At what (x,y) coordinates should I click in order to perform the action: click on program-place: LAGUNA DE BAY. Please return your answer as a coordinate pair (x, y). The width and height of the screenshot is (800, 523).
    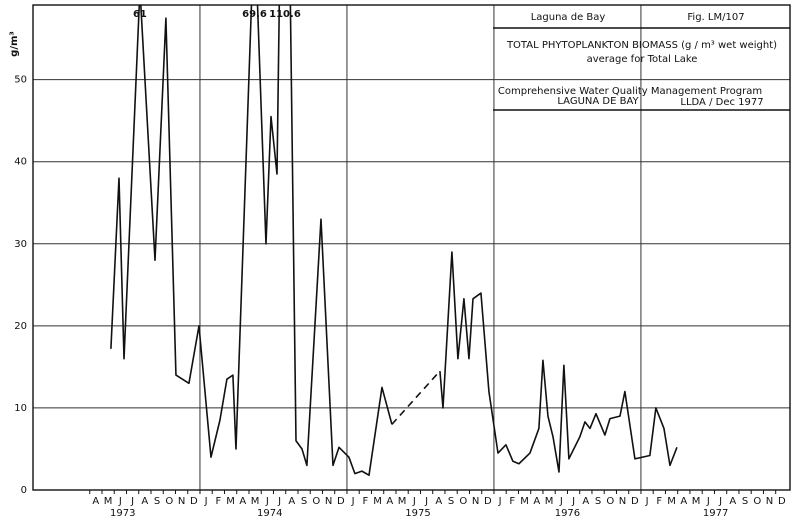
    Looking at the image, I should click on (598, 101).